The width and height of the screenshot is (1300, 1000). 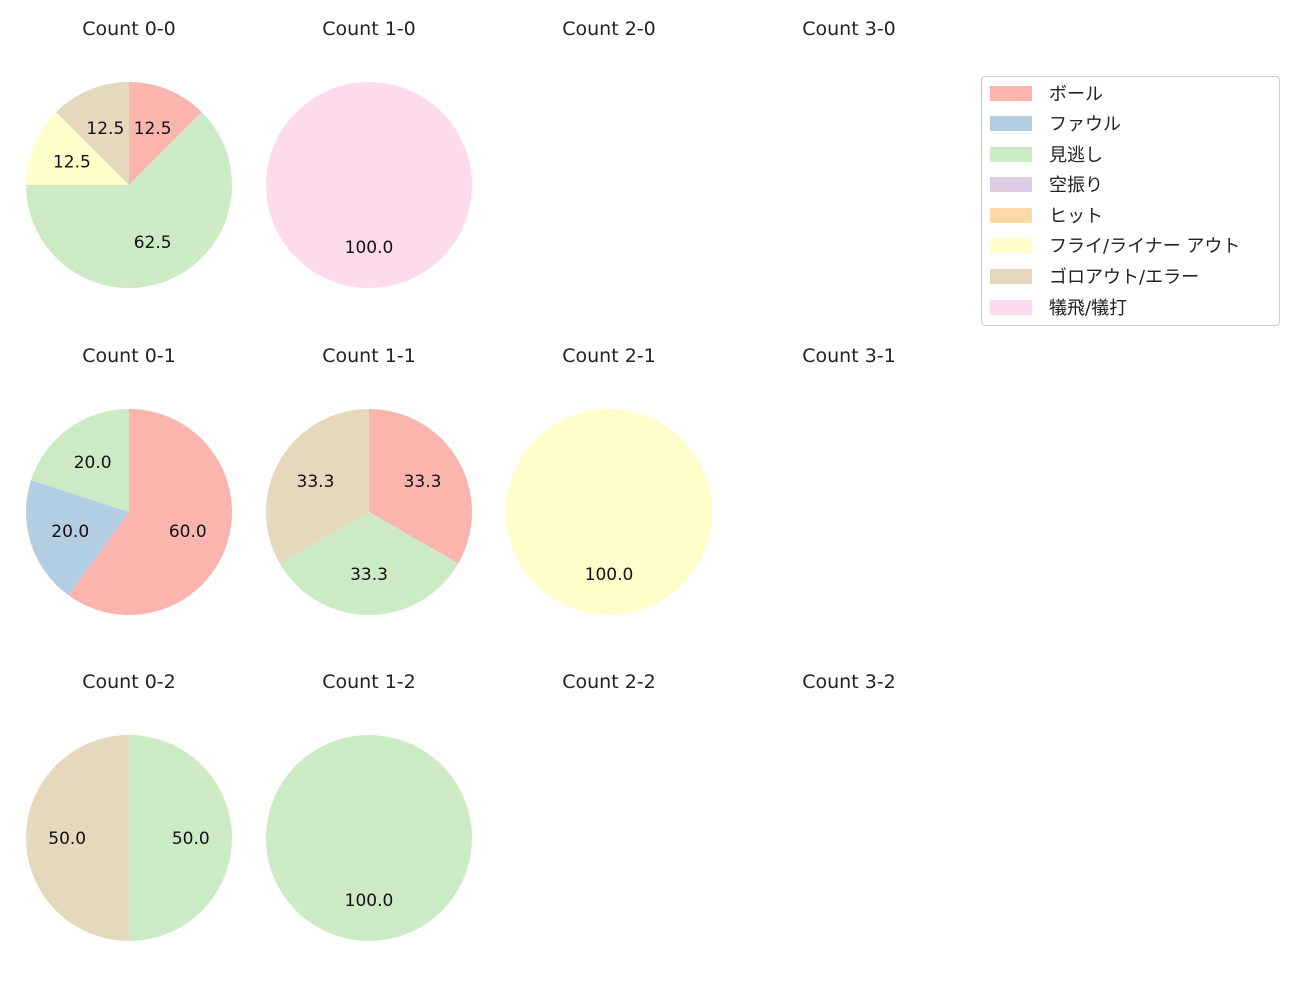 I want to click on legend-label: ボール, so click(x=1076, y=94).